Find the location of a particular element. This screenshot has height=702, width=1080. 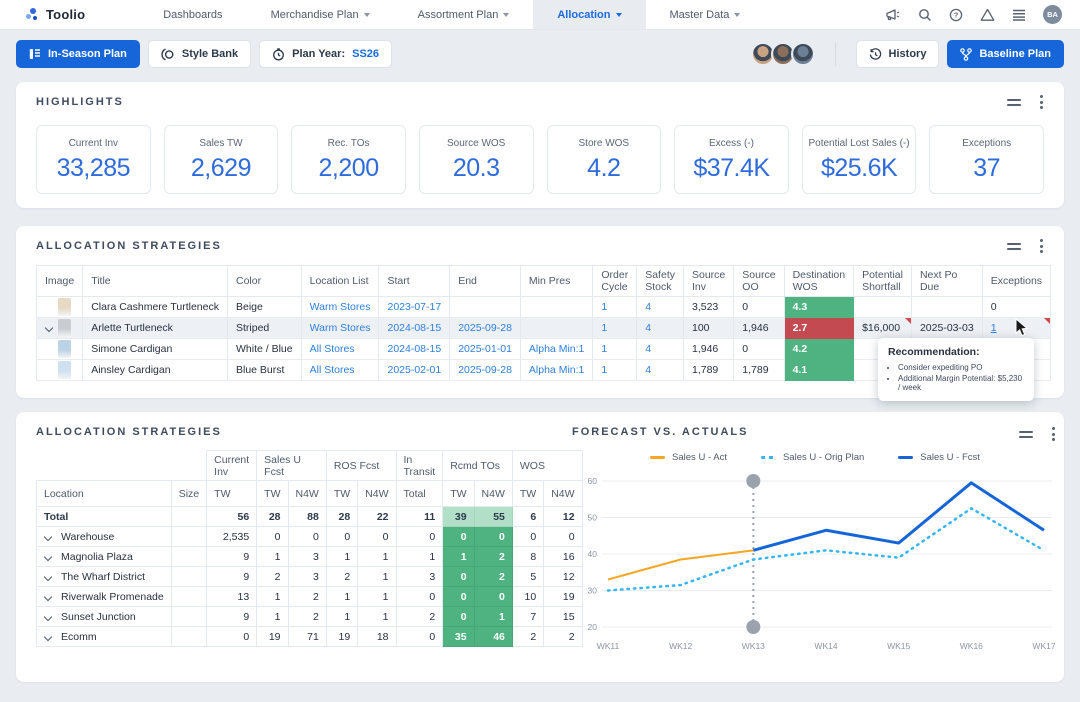

nav-item-dashboards: Dashboards is located at coordinates (192, 14).